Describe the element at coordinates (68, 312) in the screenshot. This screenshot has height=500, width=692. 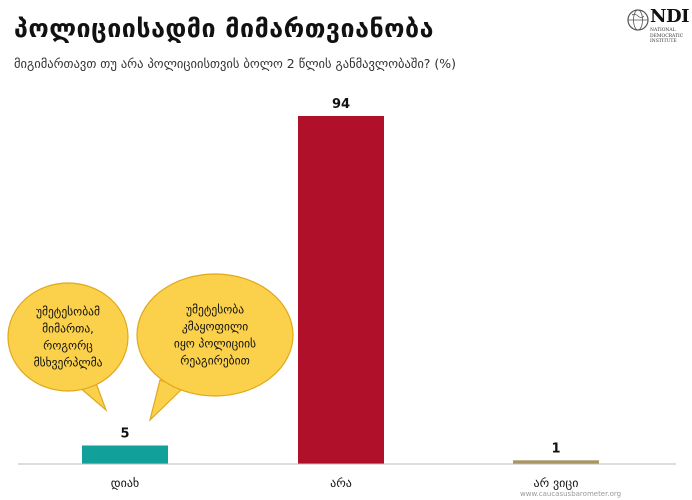
I see `bubble-text-line: უმეტესობამ` at that location.